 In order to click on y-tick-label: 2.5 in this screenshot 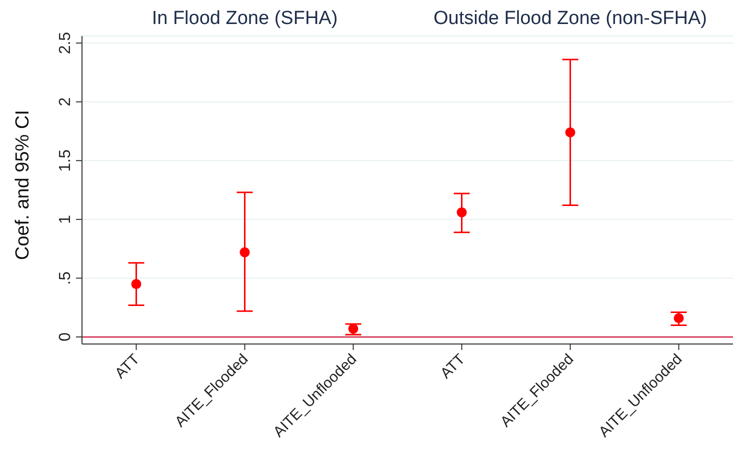, I will do `click(65, 43)`.